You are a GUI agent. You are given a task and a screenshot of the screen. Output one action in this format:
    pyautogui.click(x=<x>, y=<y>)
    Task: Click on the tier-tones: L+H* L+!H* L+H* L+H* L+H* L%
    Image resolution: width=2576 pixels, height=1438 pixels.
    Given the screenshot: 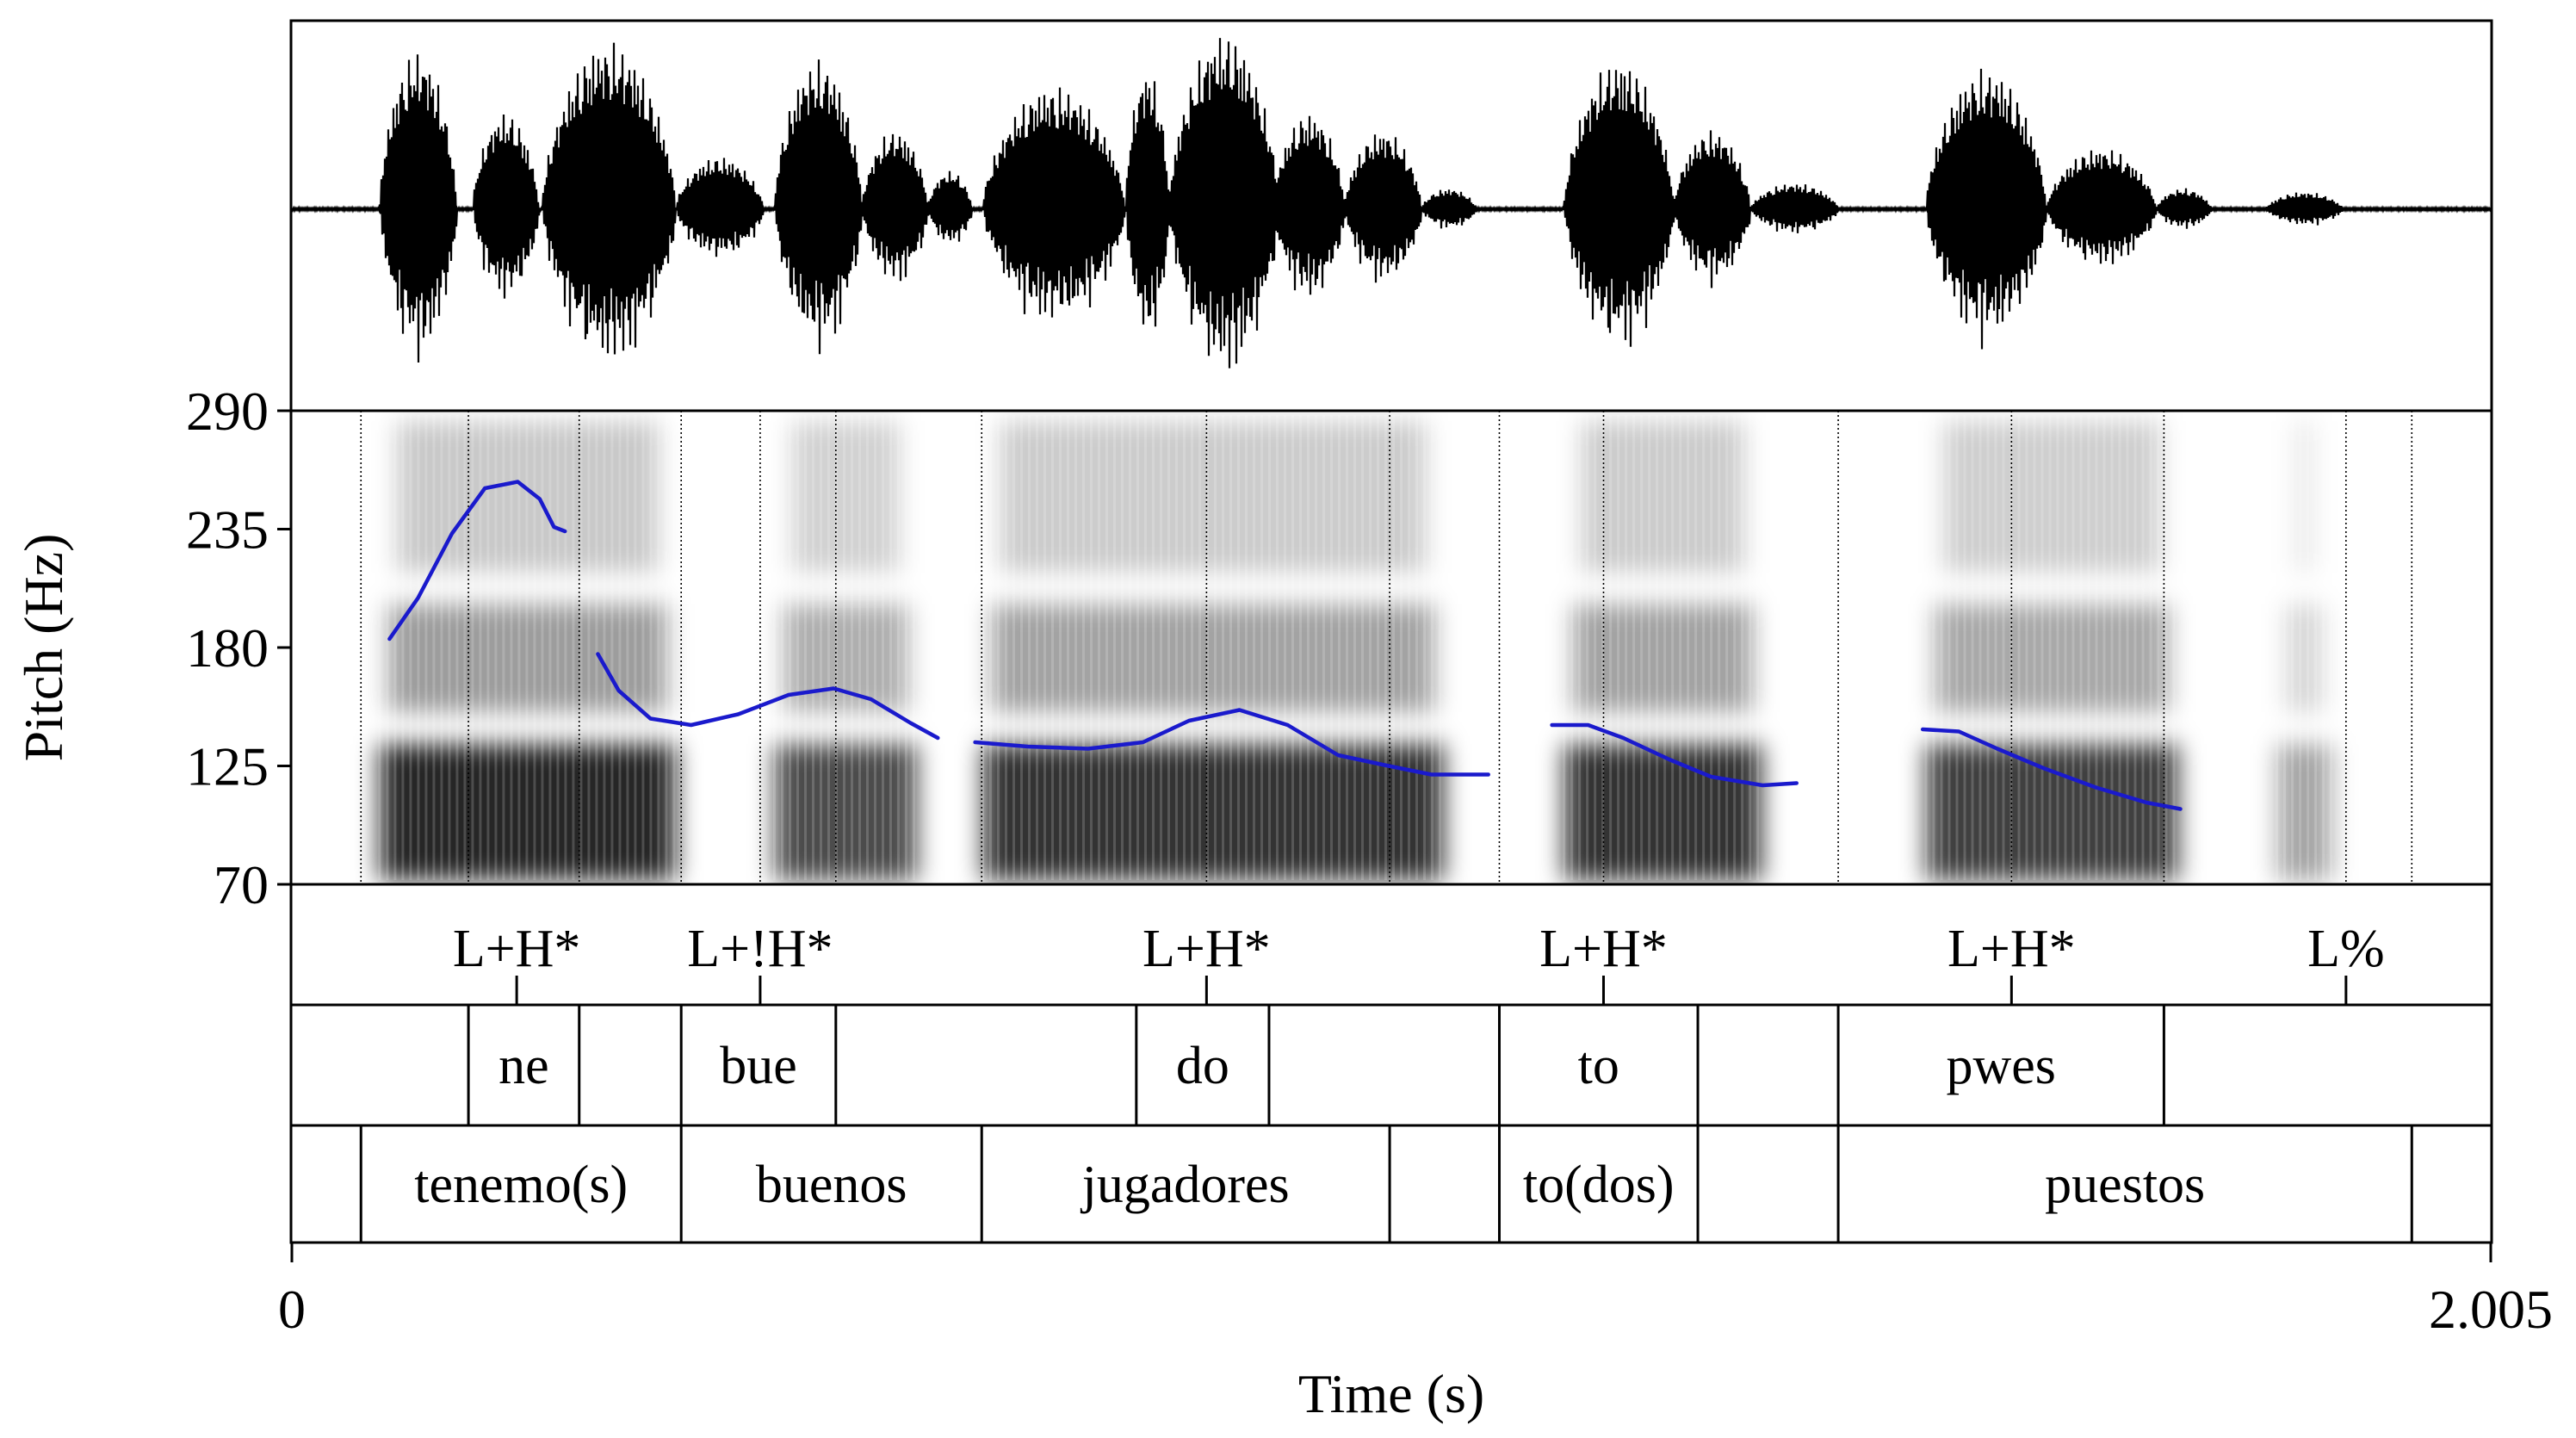 What is the action you would take?
    pyautogui.click(x=1391, y=945)
    